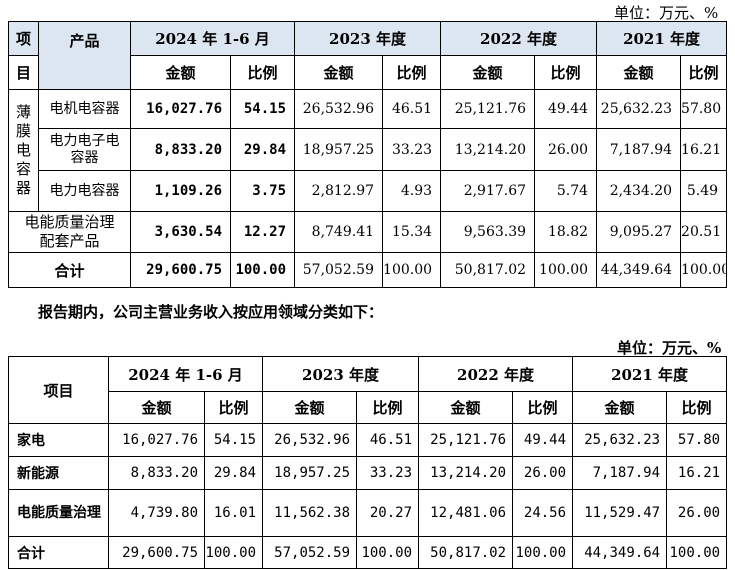  What do you see at coordinates (211, 312) in the screenshot?
I see `section-caption: 报告期内，公司主营业务收入按应用领域分类如下：` at bounding box center [211, 312].